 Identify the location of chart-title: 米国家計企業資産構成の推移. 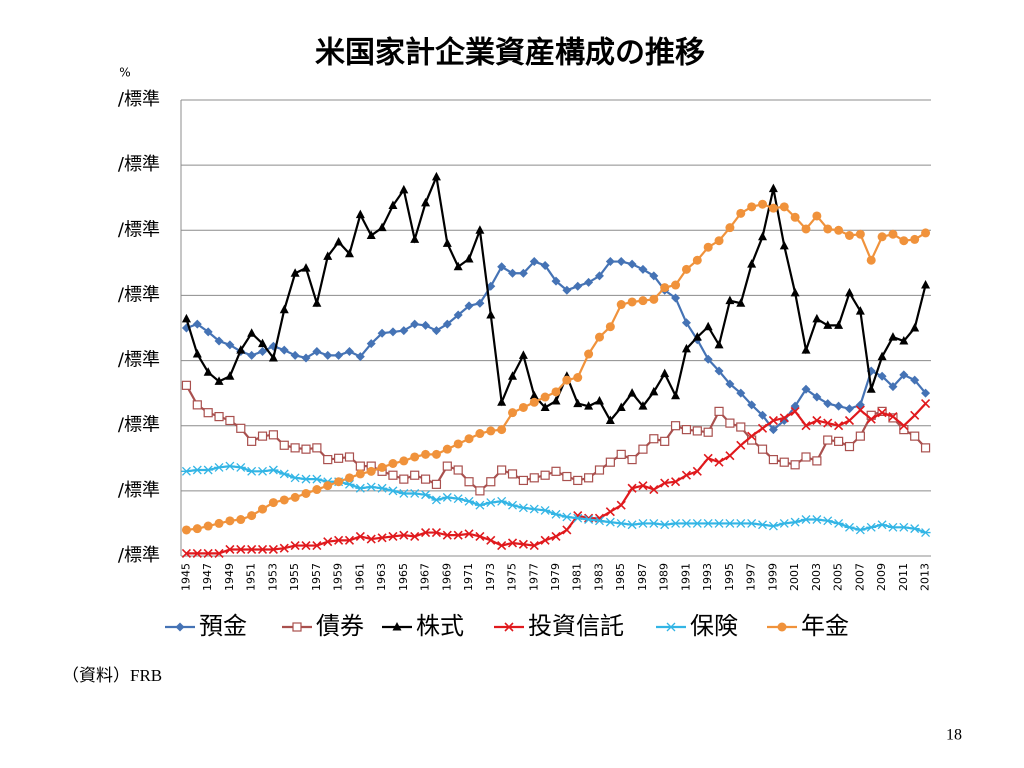
(510, 53).